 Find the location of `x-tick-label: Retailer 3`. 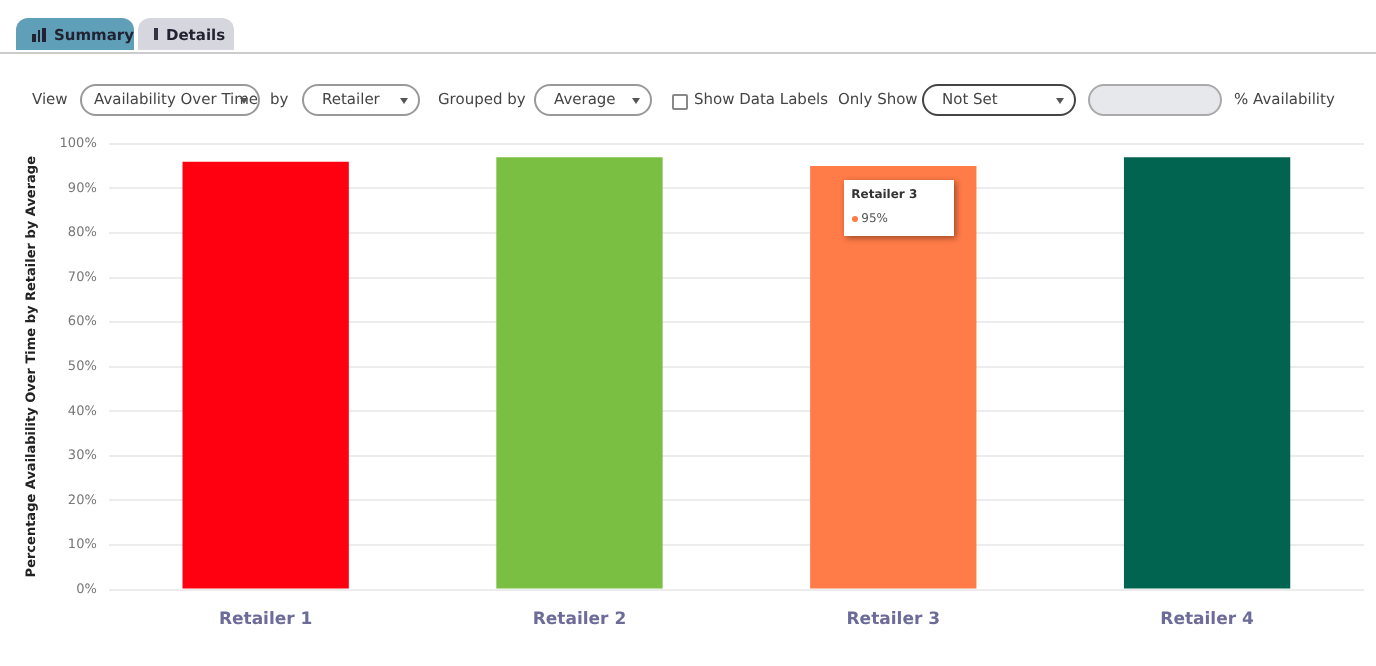

x-tick-label: Retailer 3 is located at coordinates (893, 620).